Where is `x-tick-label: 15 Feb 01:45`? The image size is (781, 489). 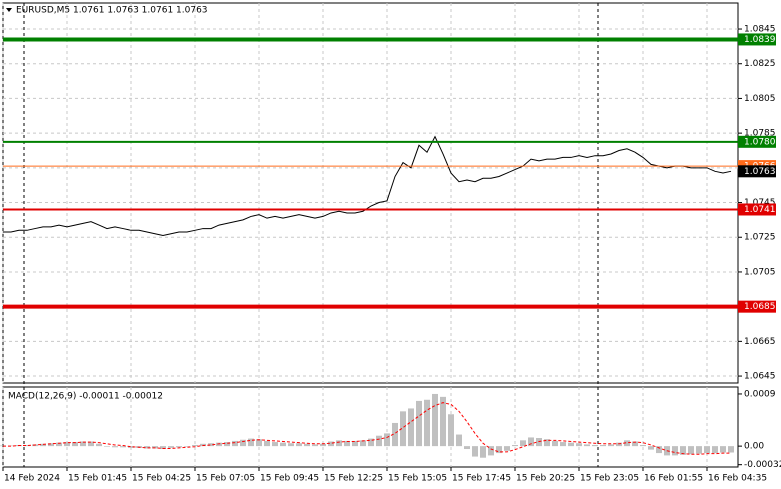 x-tick-label: 15 Feb 01:45 is located at coordinates (97, 479).